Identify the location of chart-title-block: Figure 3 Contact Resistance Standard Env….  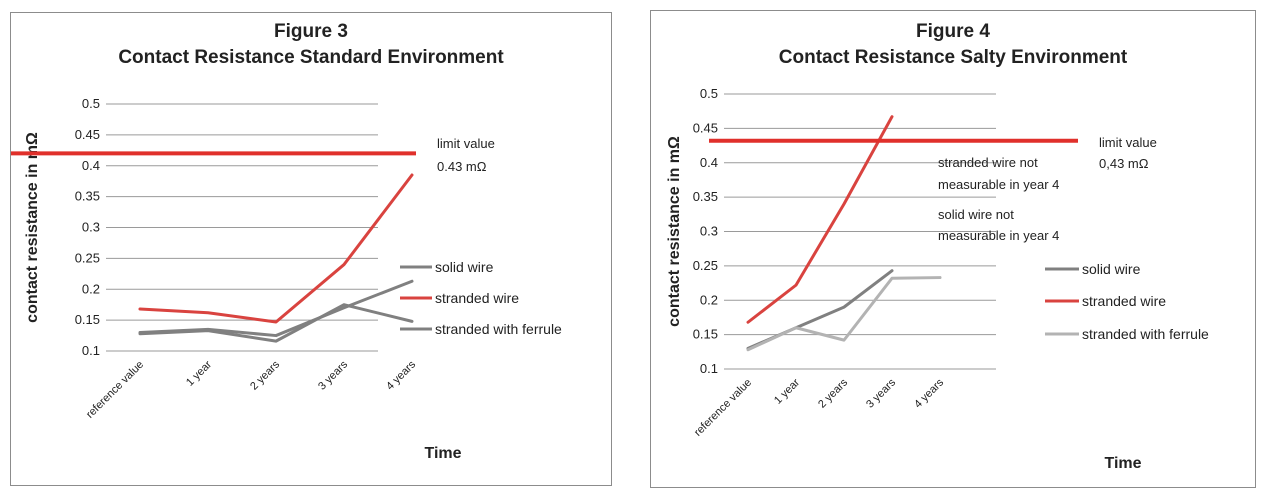
(311, 45).